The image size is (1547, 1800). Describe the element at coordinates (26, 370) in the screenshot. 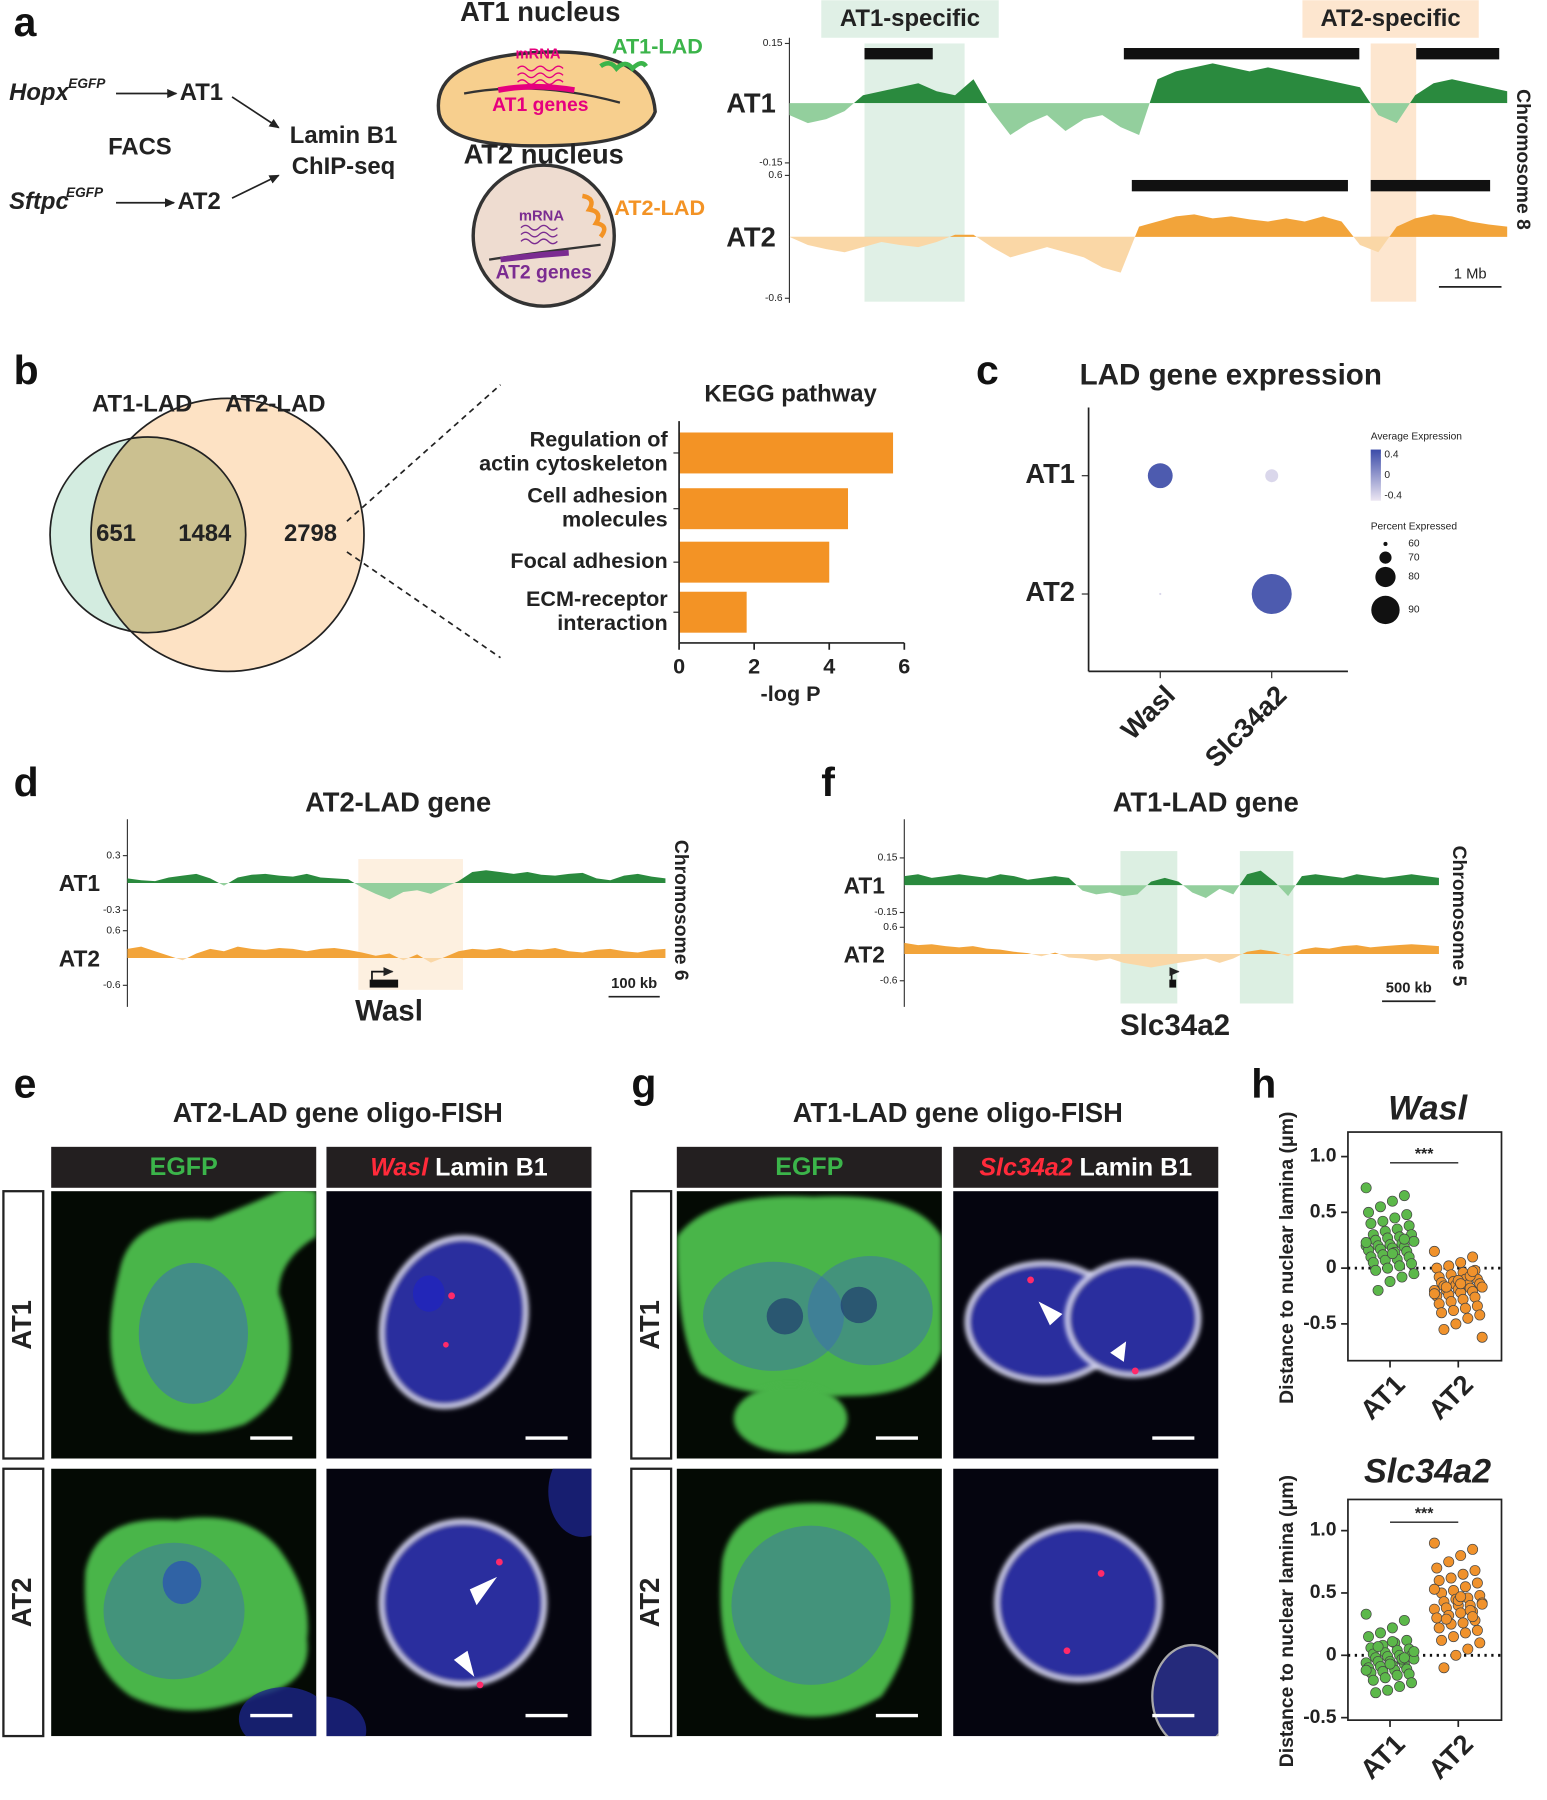

I see `panel-label: b` at that location.